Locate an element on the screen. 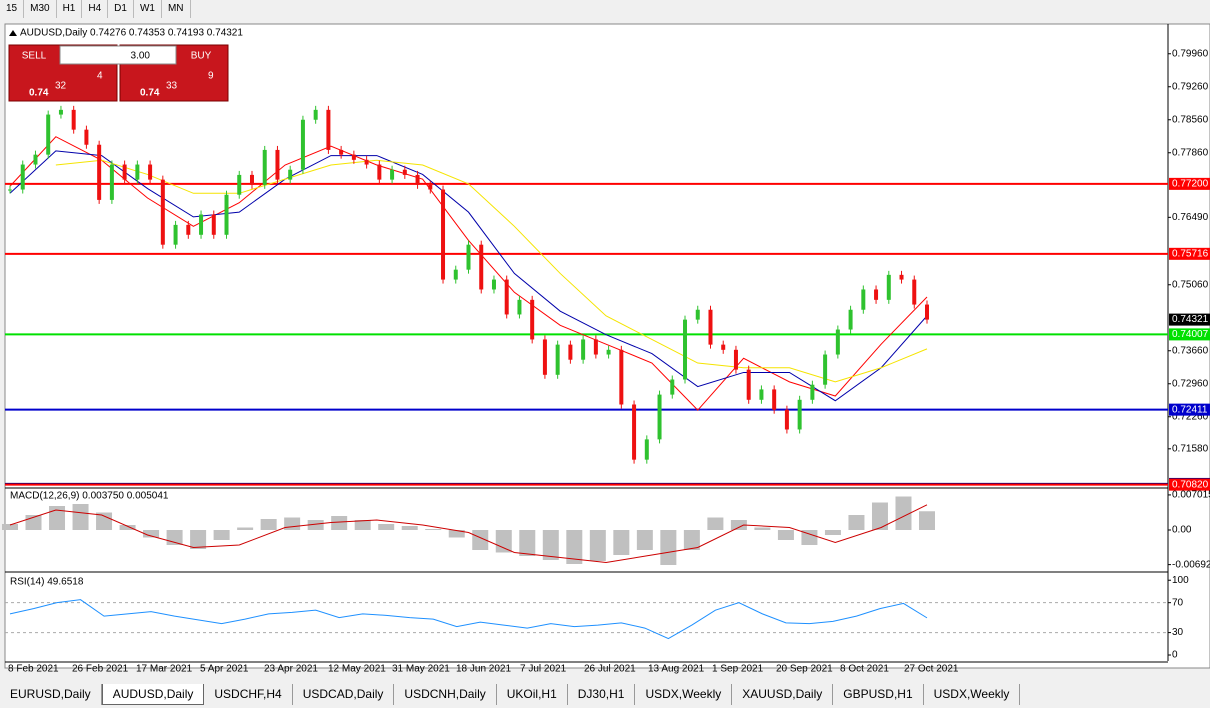 This screenshot has width=1210, height=708. lot-value: 3.00 is located at coordinates (141, 56).